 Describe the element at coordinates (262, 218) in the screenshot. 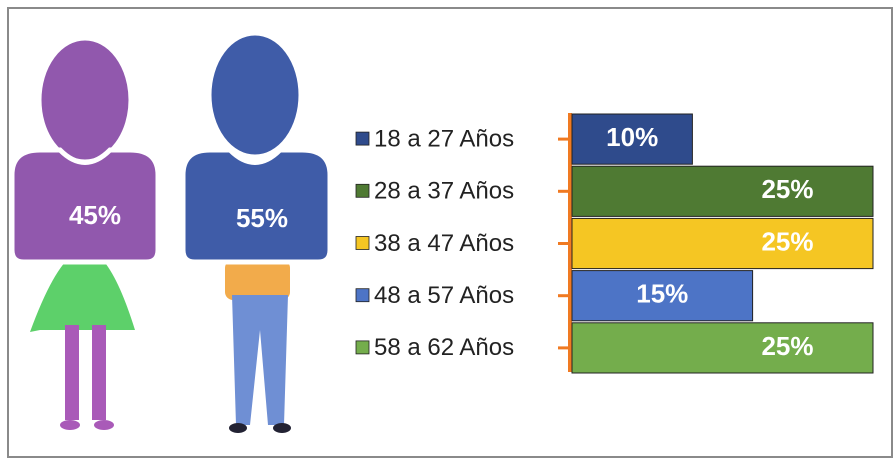

I see `value-label: 55%` at that location.